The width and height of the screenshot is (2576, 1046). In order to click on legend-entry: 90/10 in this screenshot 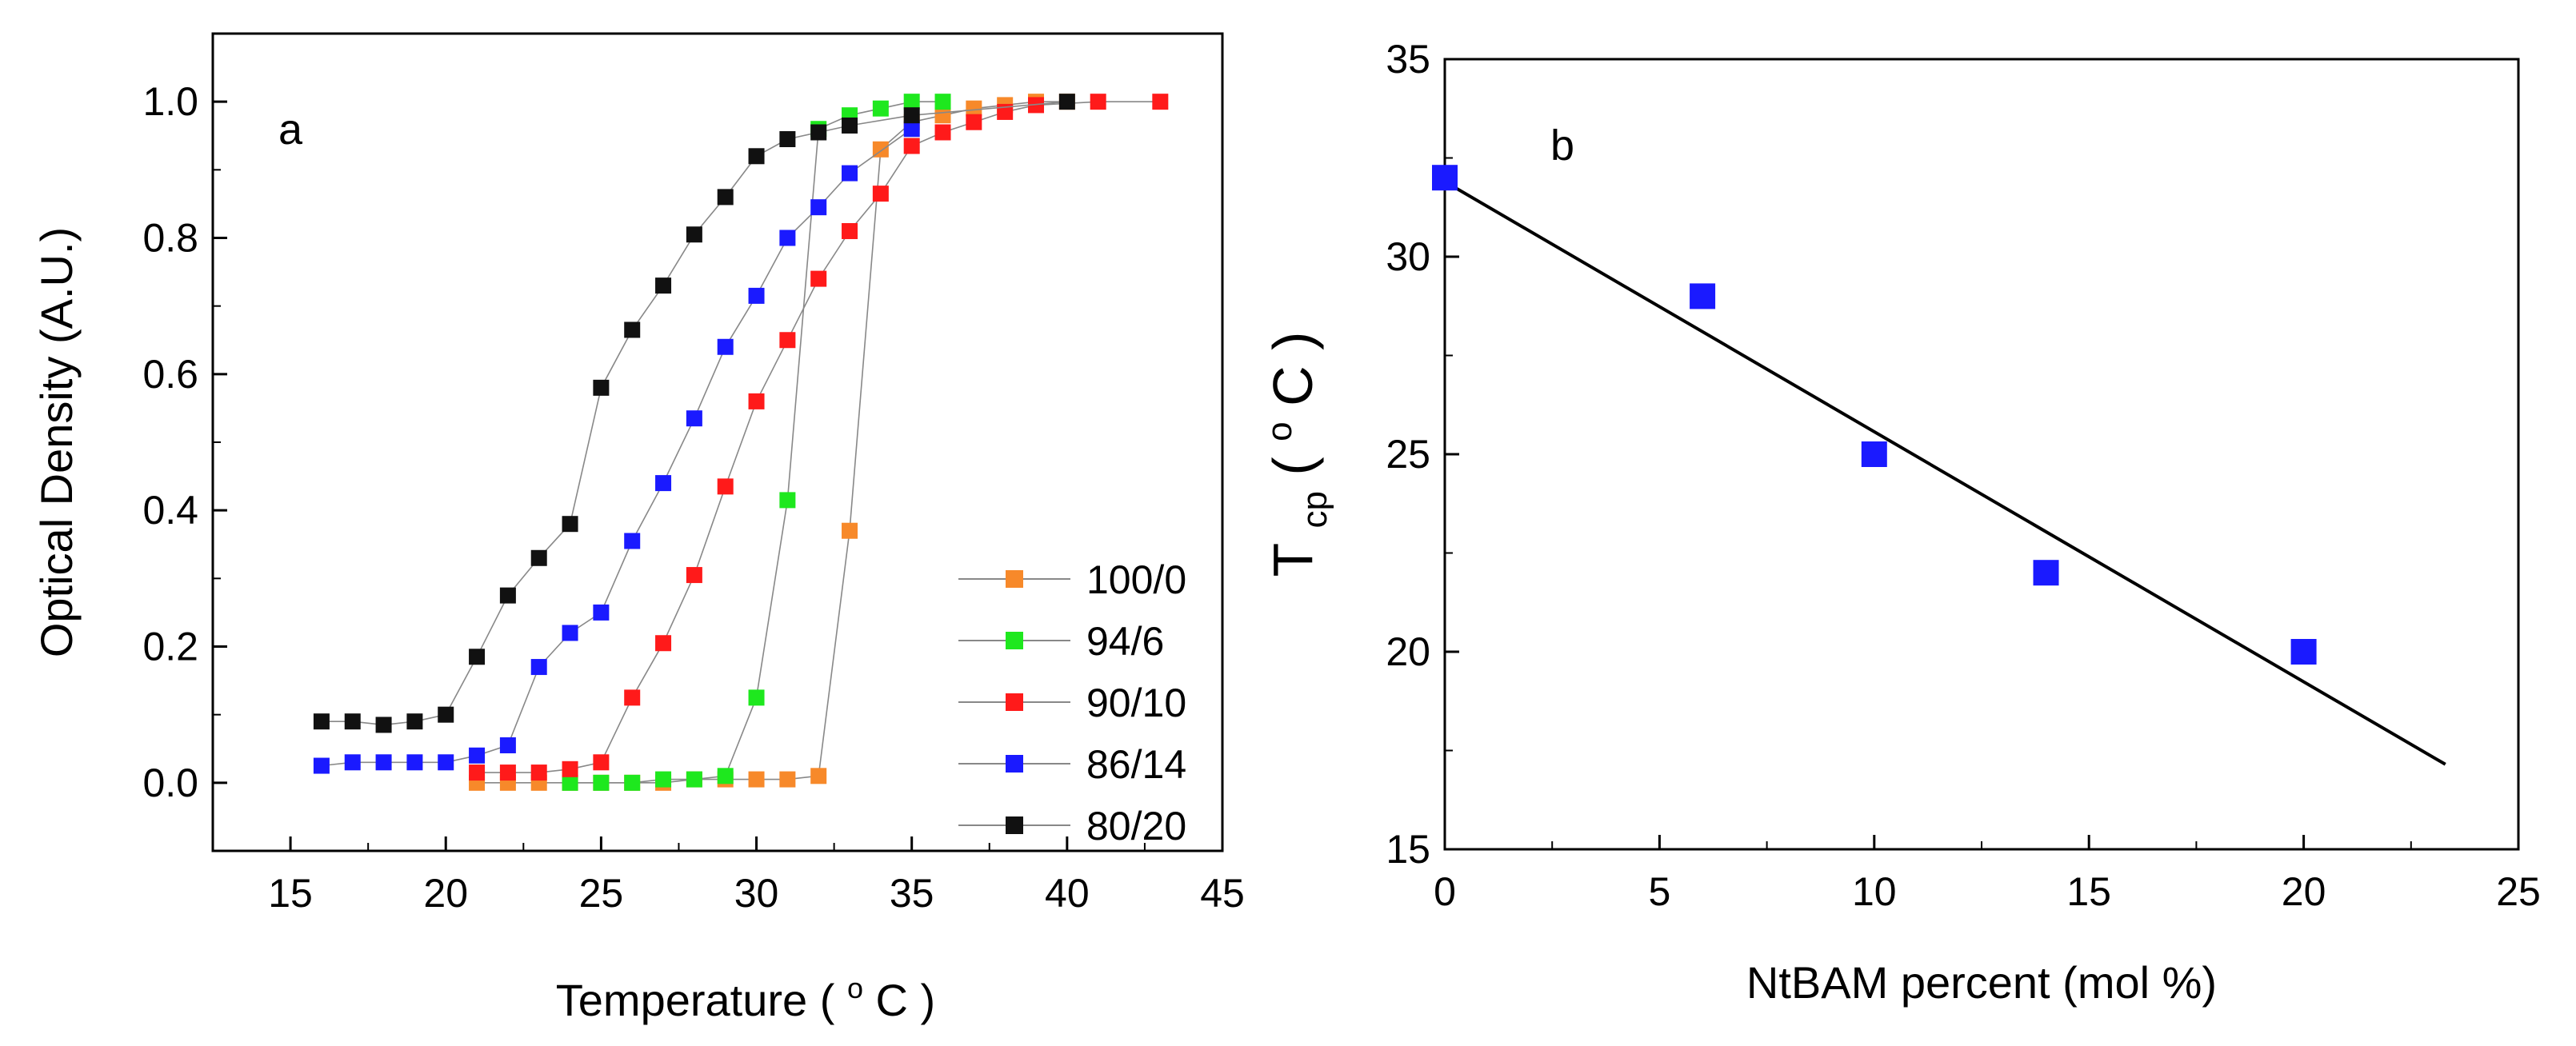, I will do `click(1072, 703)`.